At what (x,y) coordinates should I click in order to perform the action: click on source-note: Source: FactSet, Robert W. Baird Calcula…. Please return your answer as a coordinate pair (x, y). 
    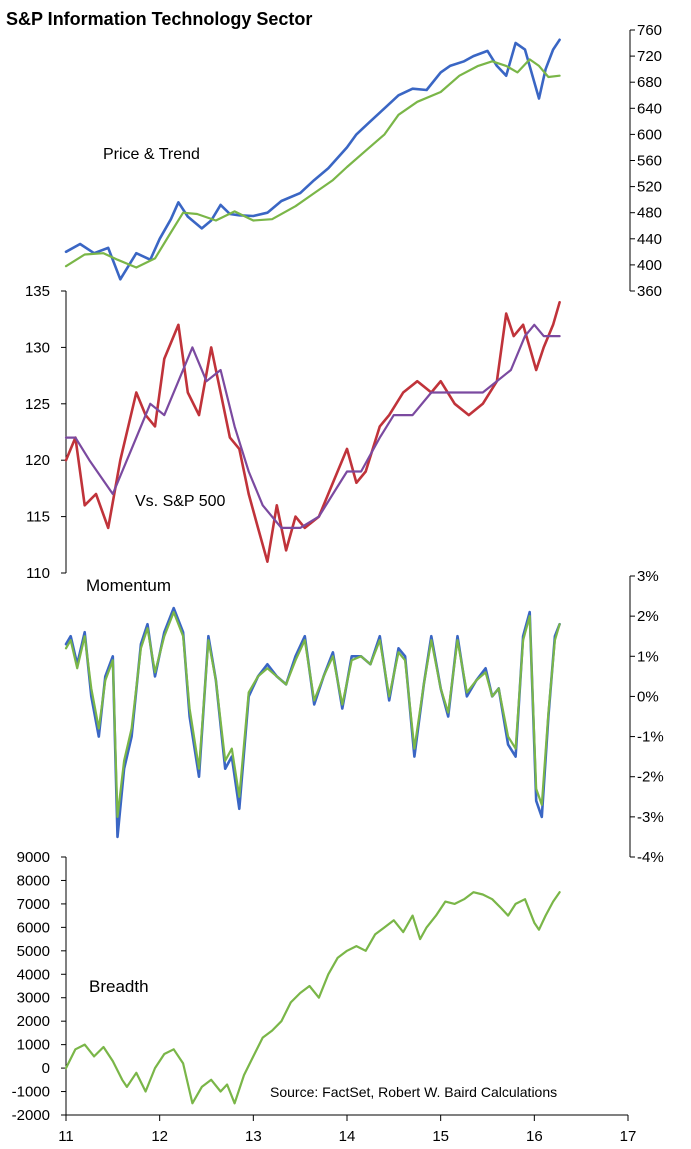
    Looking at the image, I should click on (413, 1092).